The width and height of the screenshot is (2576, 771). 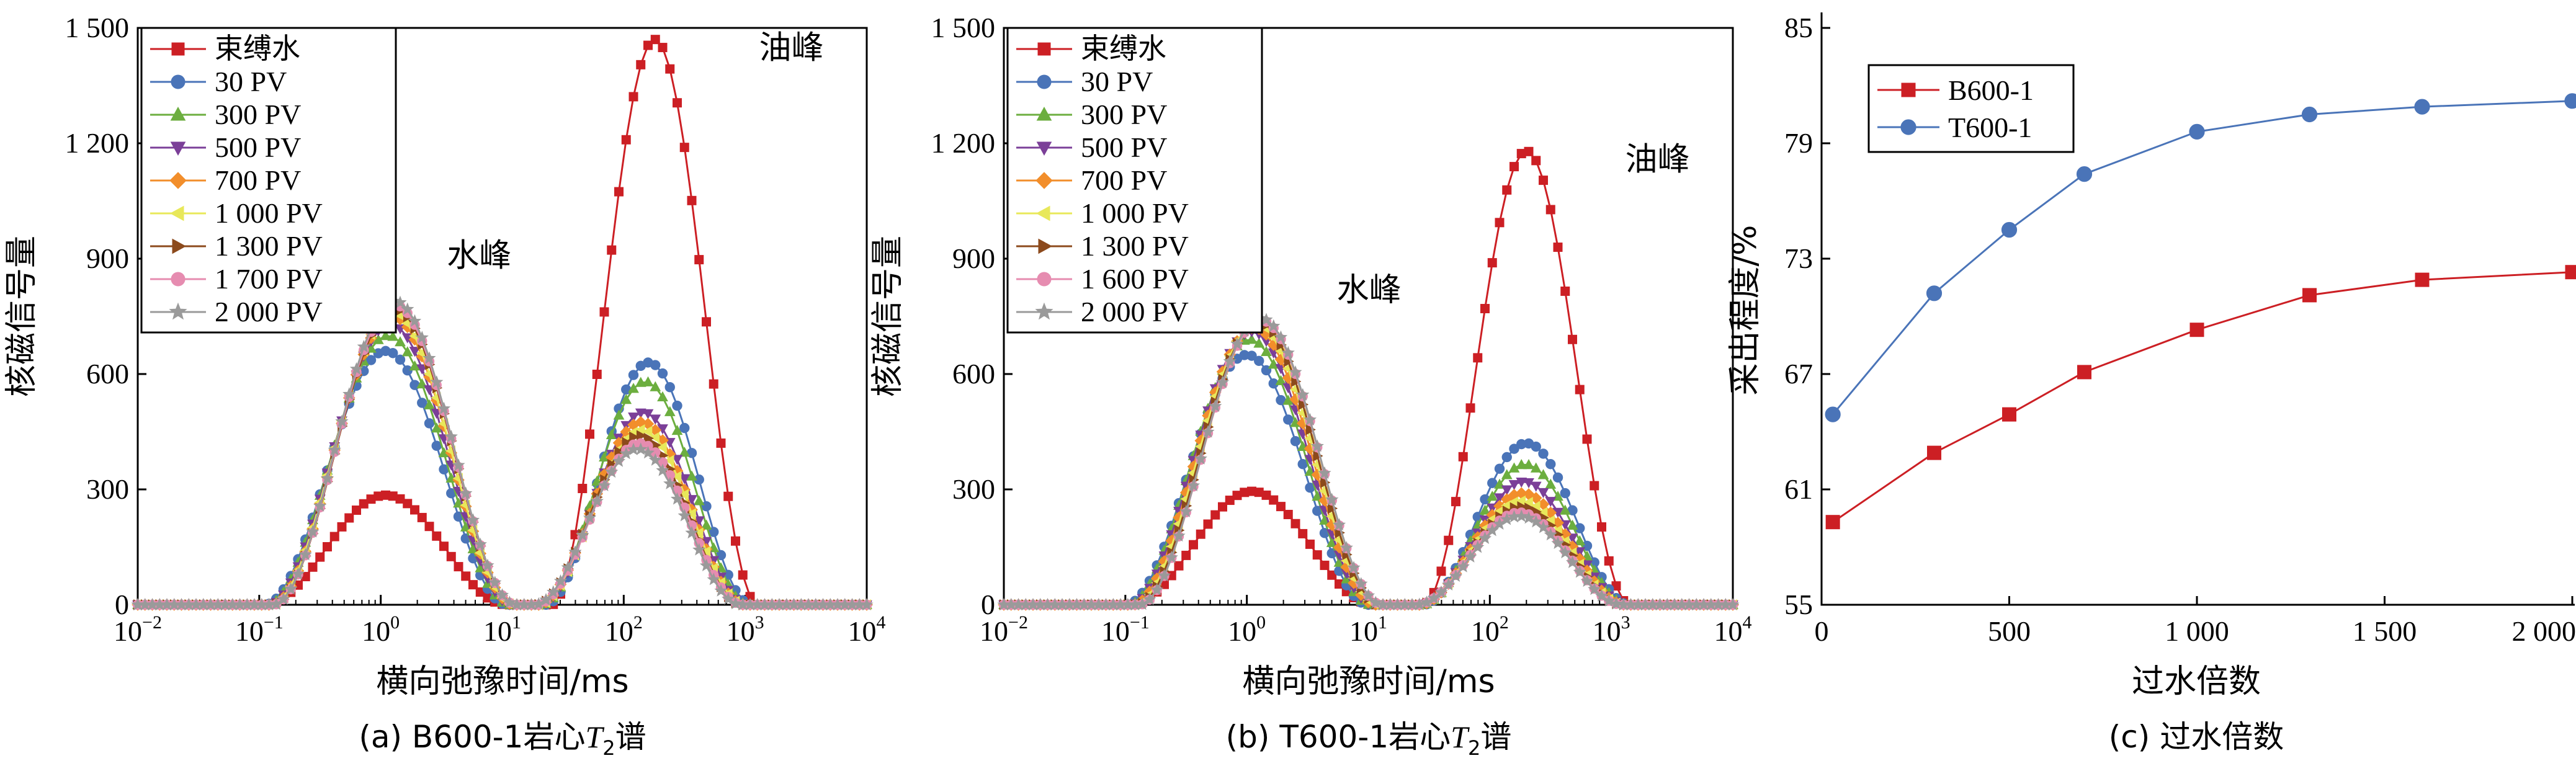 What do you see at coordinates (1102, 246) in the screenshot?
I see `legend-entry: 1 300 PV` at bounding box center [1102, 246].